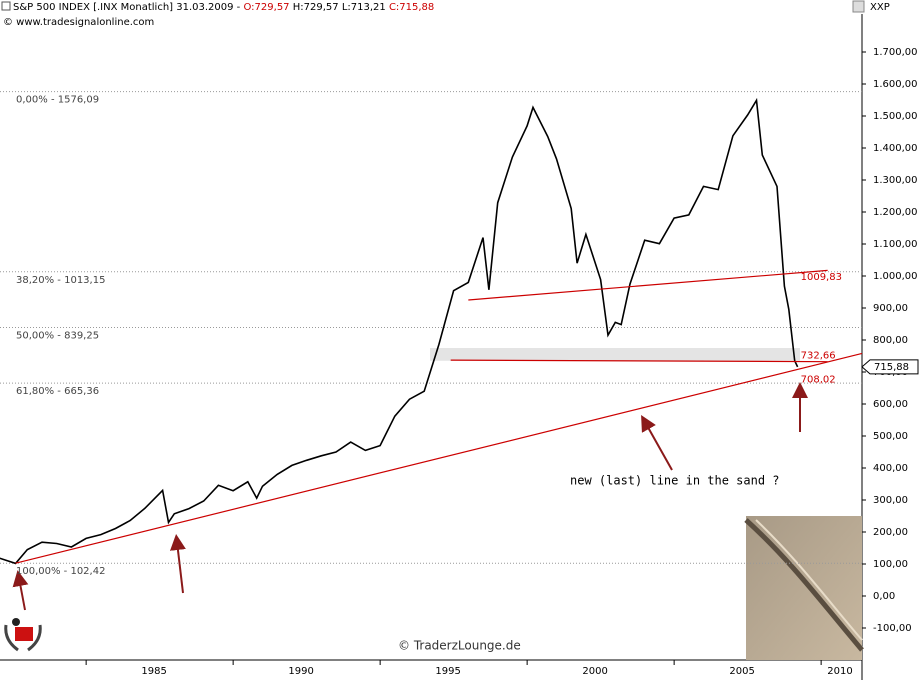  I want to click on fib-label: 50,00% - 839,25, so click(57, 335).